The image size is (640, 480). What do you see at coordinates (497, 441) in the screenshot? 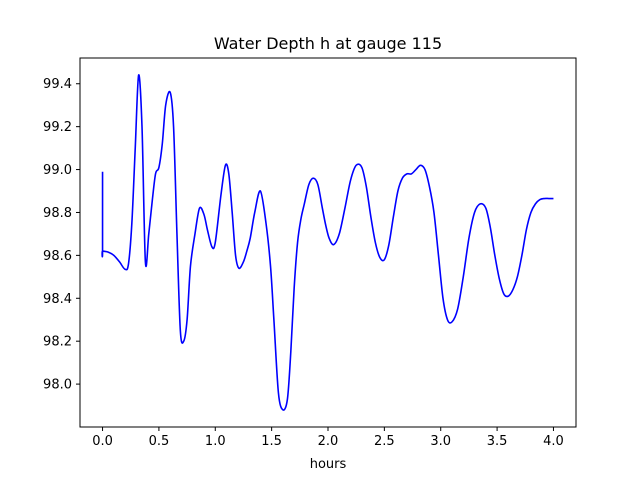
I see `x-tick-label: 3.5` at bounding box center [497, 441].